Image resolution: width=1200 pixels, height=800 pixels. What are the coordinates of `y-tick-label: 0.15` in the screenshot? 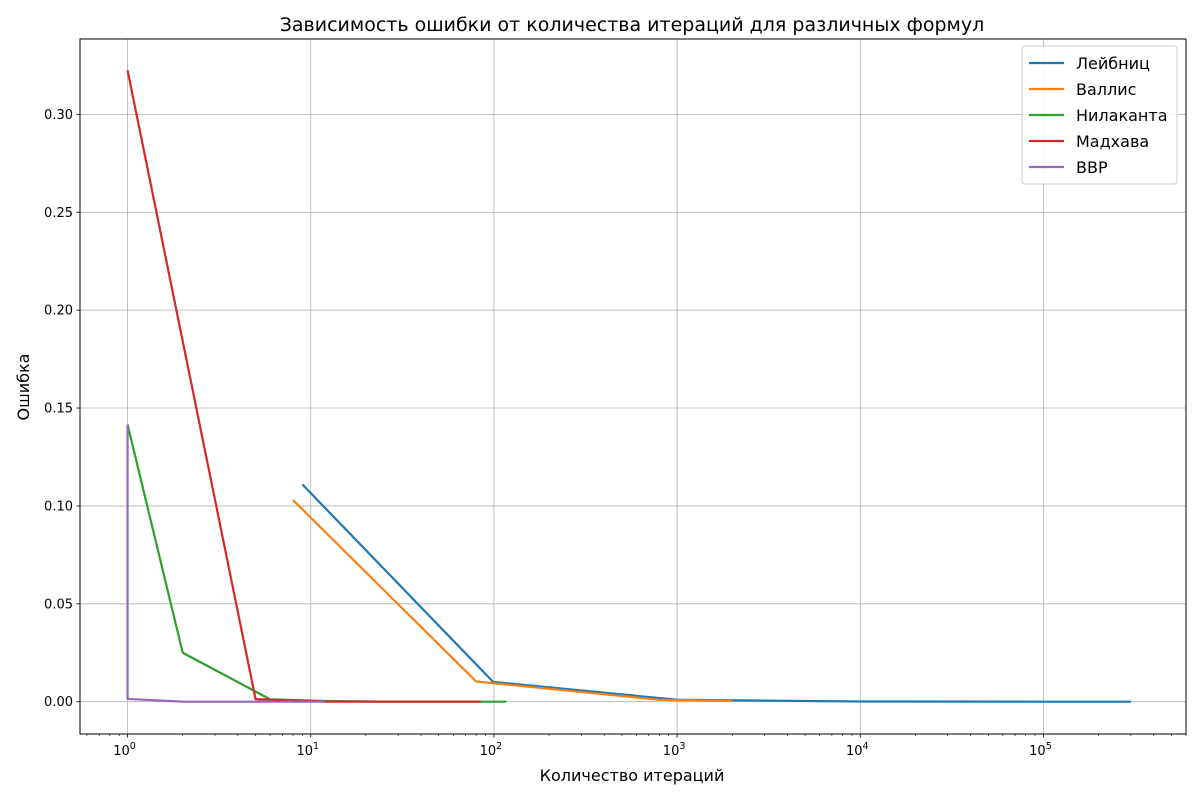 It's located at (58, 409).